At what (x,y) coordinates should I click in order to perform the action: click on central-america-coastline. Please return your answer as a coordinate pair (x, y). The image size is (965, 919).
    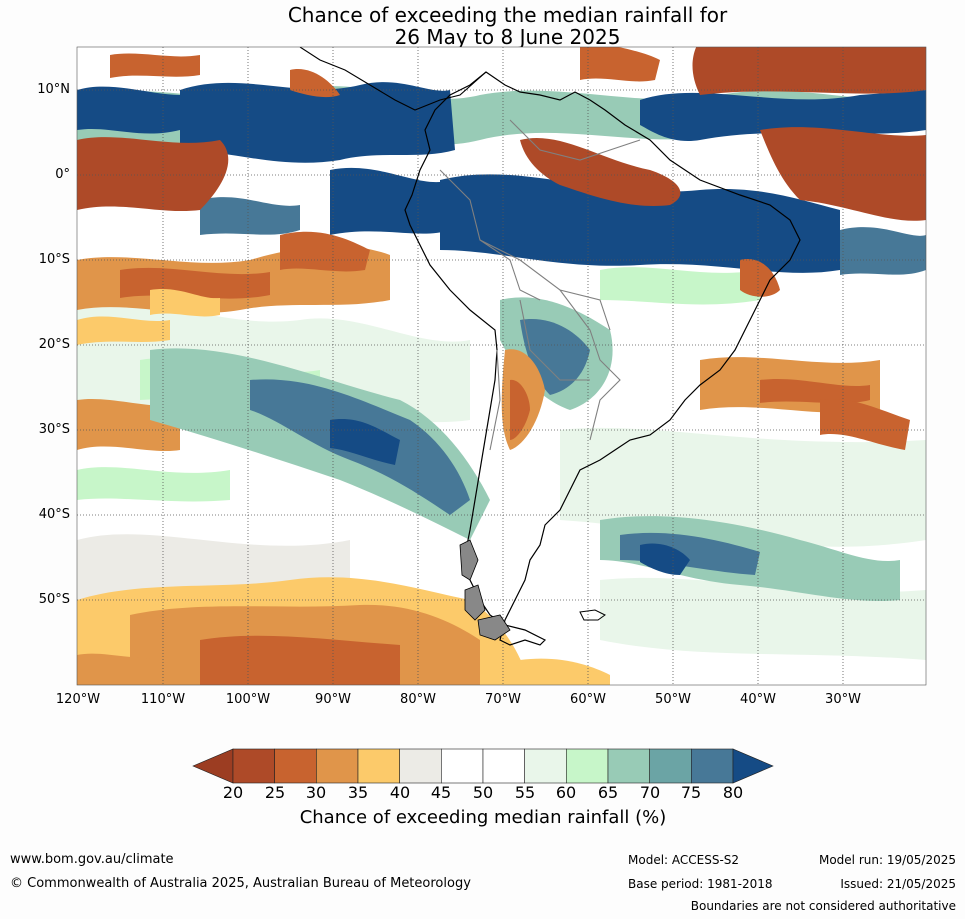
    Looking at the image, I should click on (393, 79).